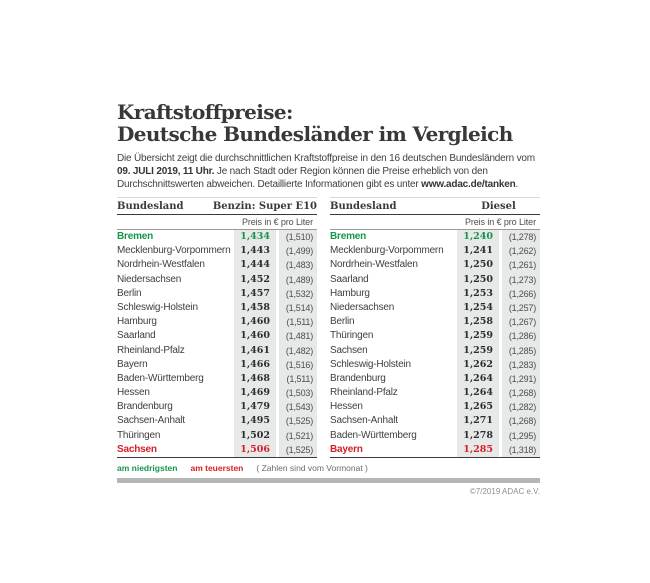 This screenshot has height=583, width=650. What do you see at coordinates (478, 336) in the screenshot?
I see `current-price: 1,259` at bounding box center [478, 336].